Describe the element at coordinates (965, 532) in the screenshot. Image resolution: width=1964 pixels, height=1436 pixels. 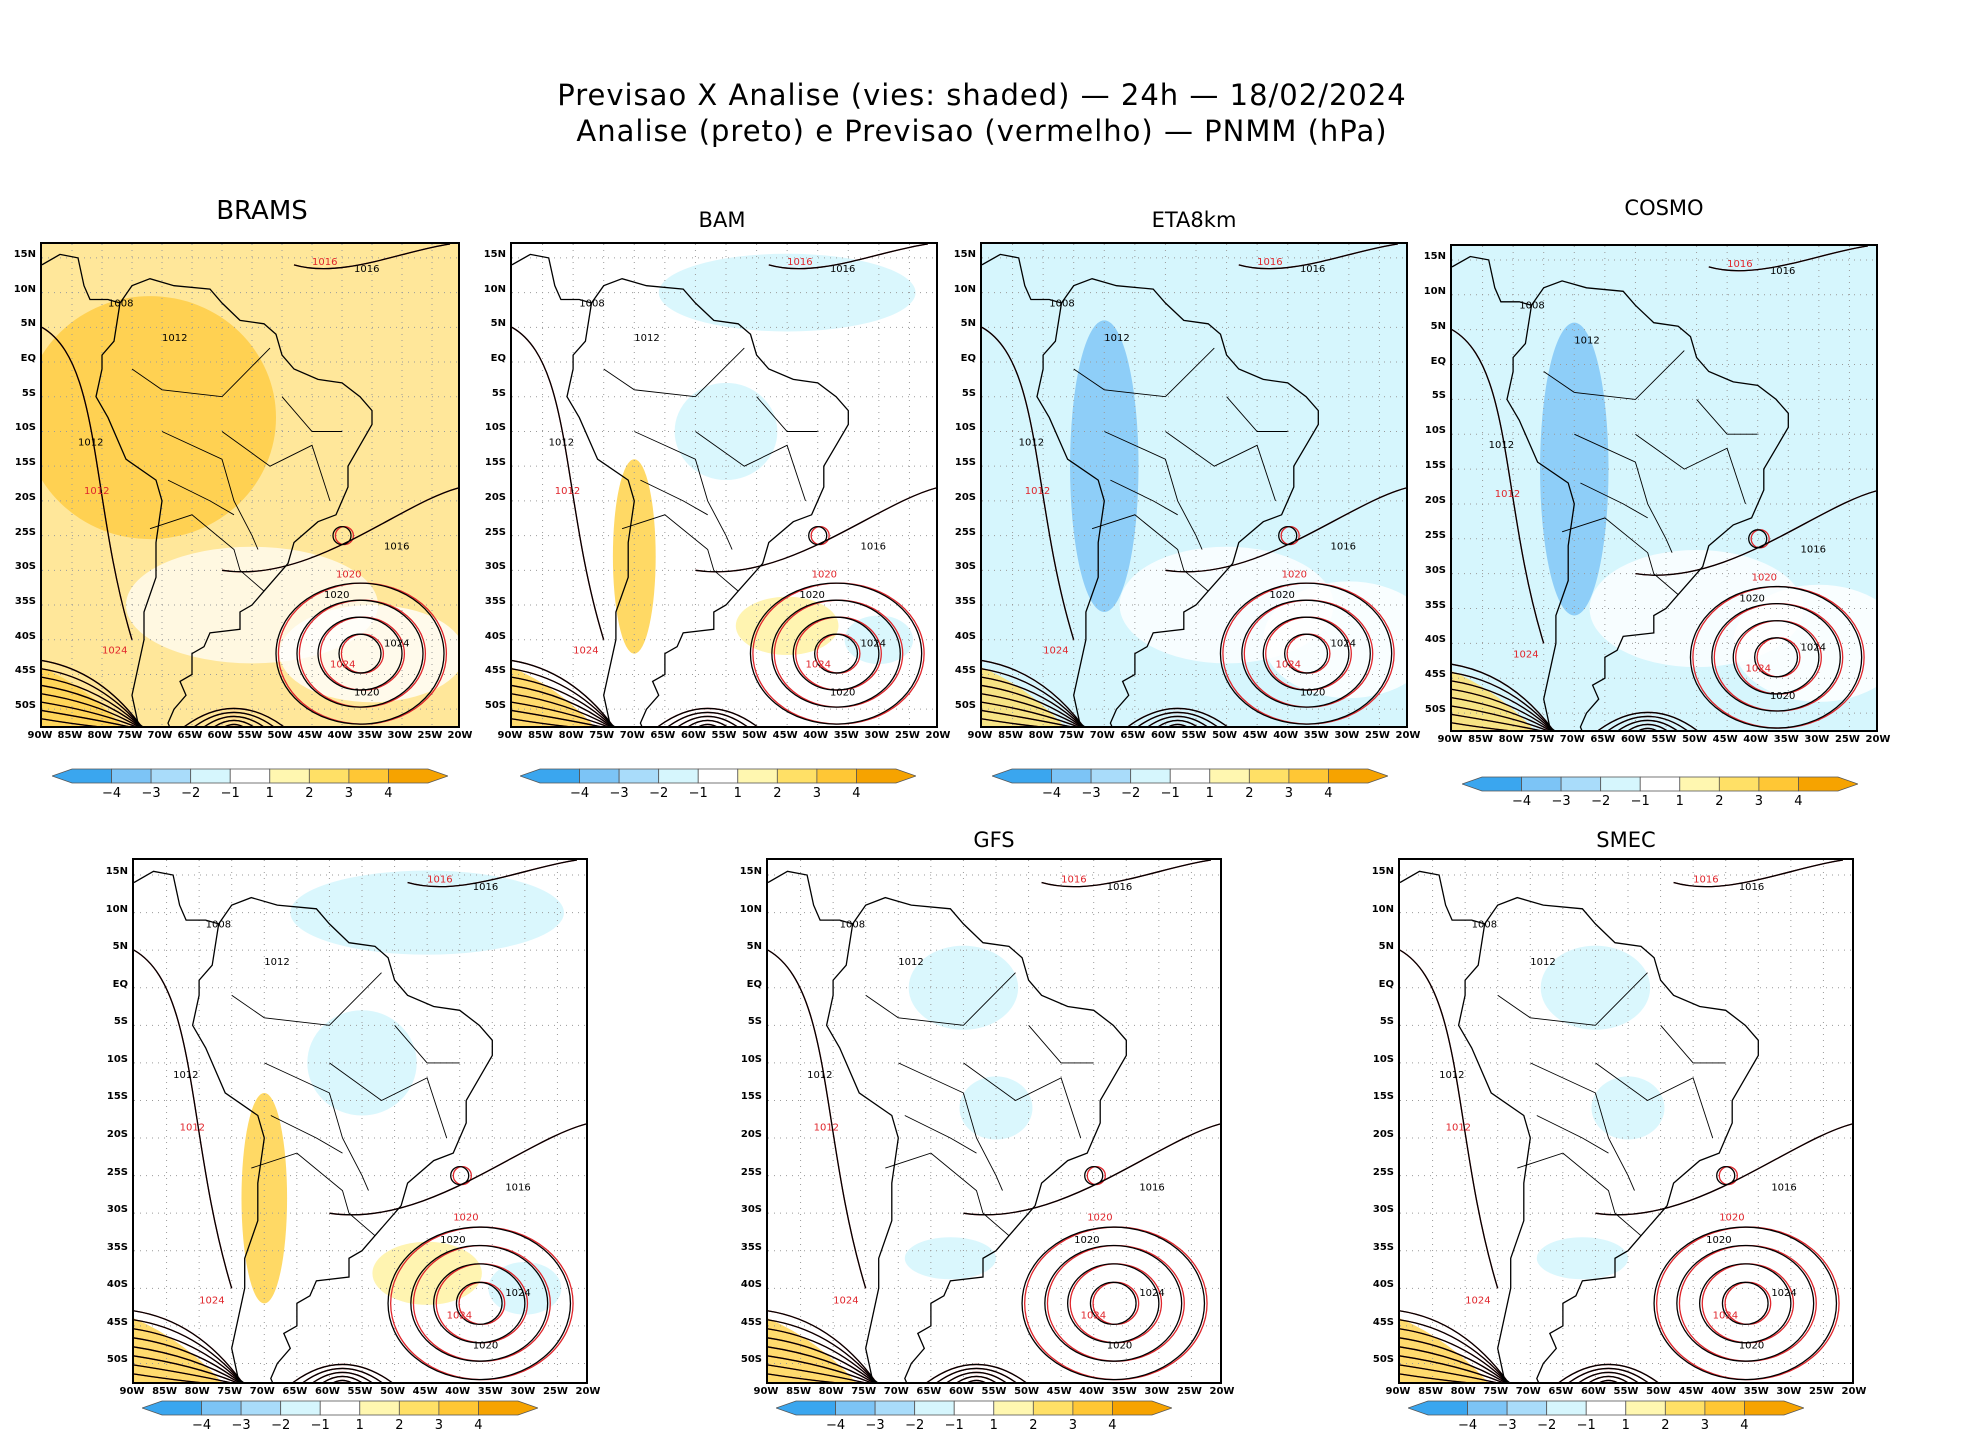
I see `lat-tick-label: 25S` at that location.